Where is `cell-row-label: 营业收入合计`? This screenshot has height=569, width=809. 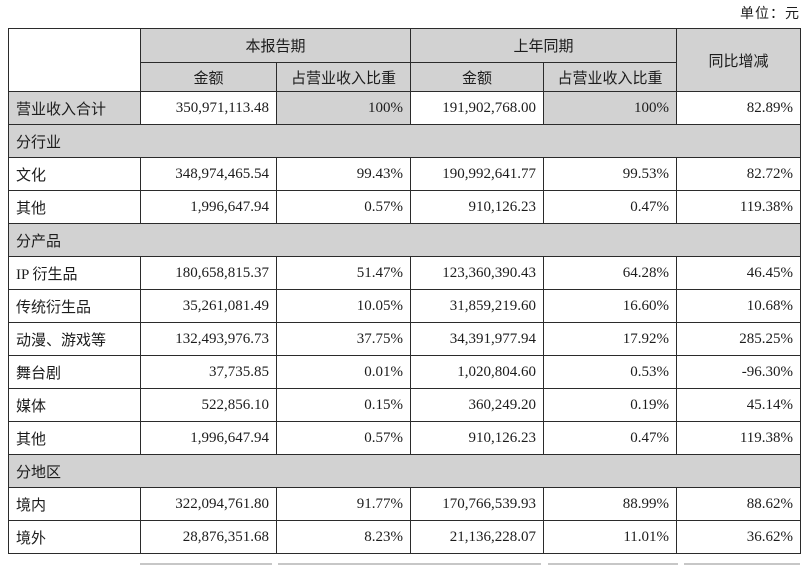 cell-row-label: 营业收入合计 is located at coordinates (74, 108).